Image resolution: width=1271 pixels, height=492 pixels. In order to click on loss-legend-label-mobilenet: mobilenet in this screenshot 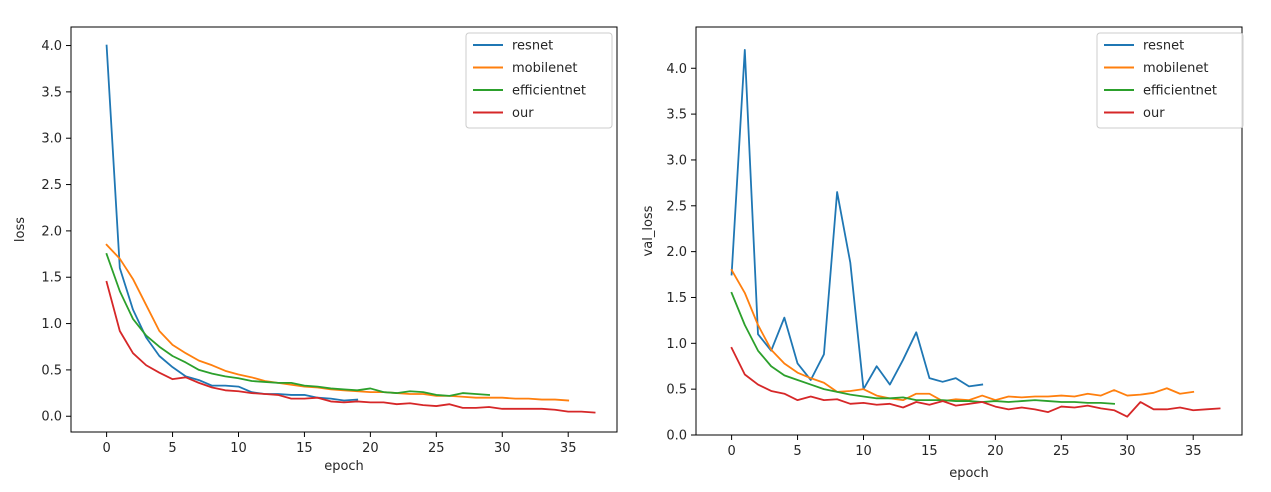, I will do `click(544, 68)`.